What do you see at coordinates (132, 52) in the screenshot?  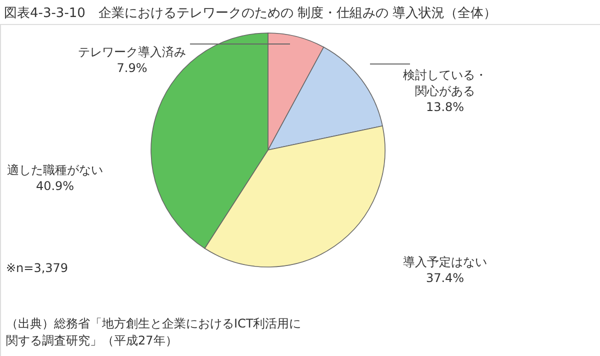 I see `slice-label: テレワーク導入済み` at bounding box center [132, 52].